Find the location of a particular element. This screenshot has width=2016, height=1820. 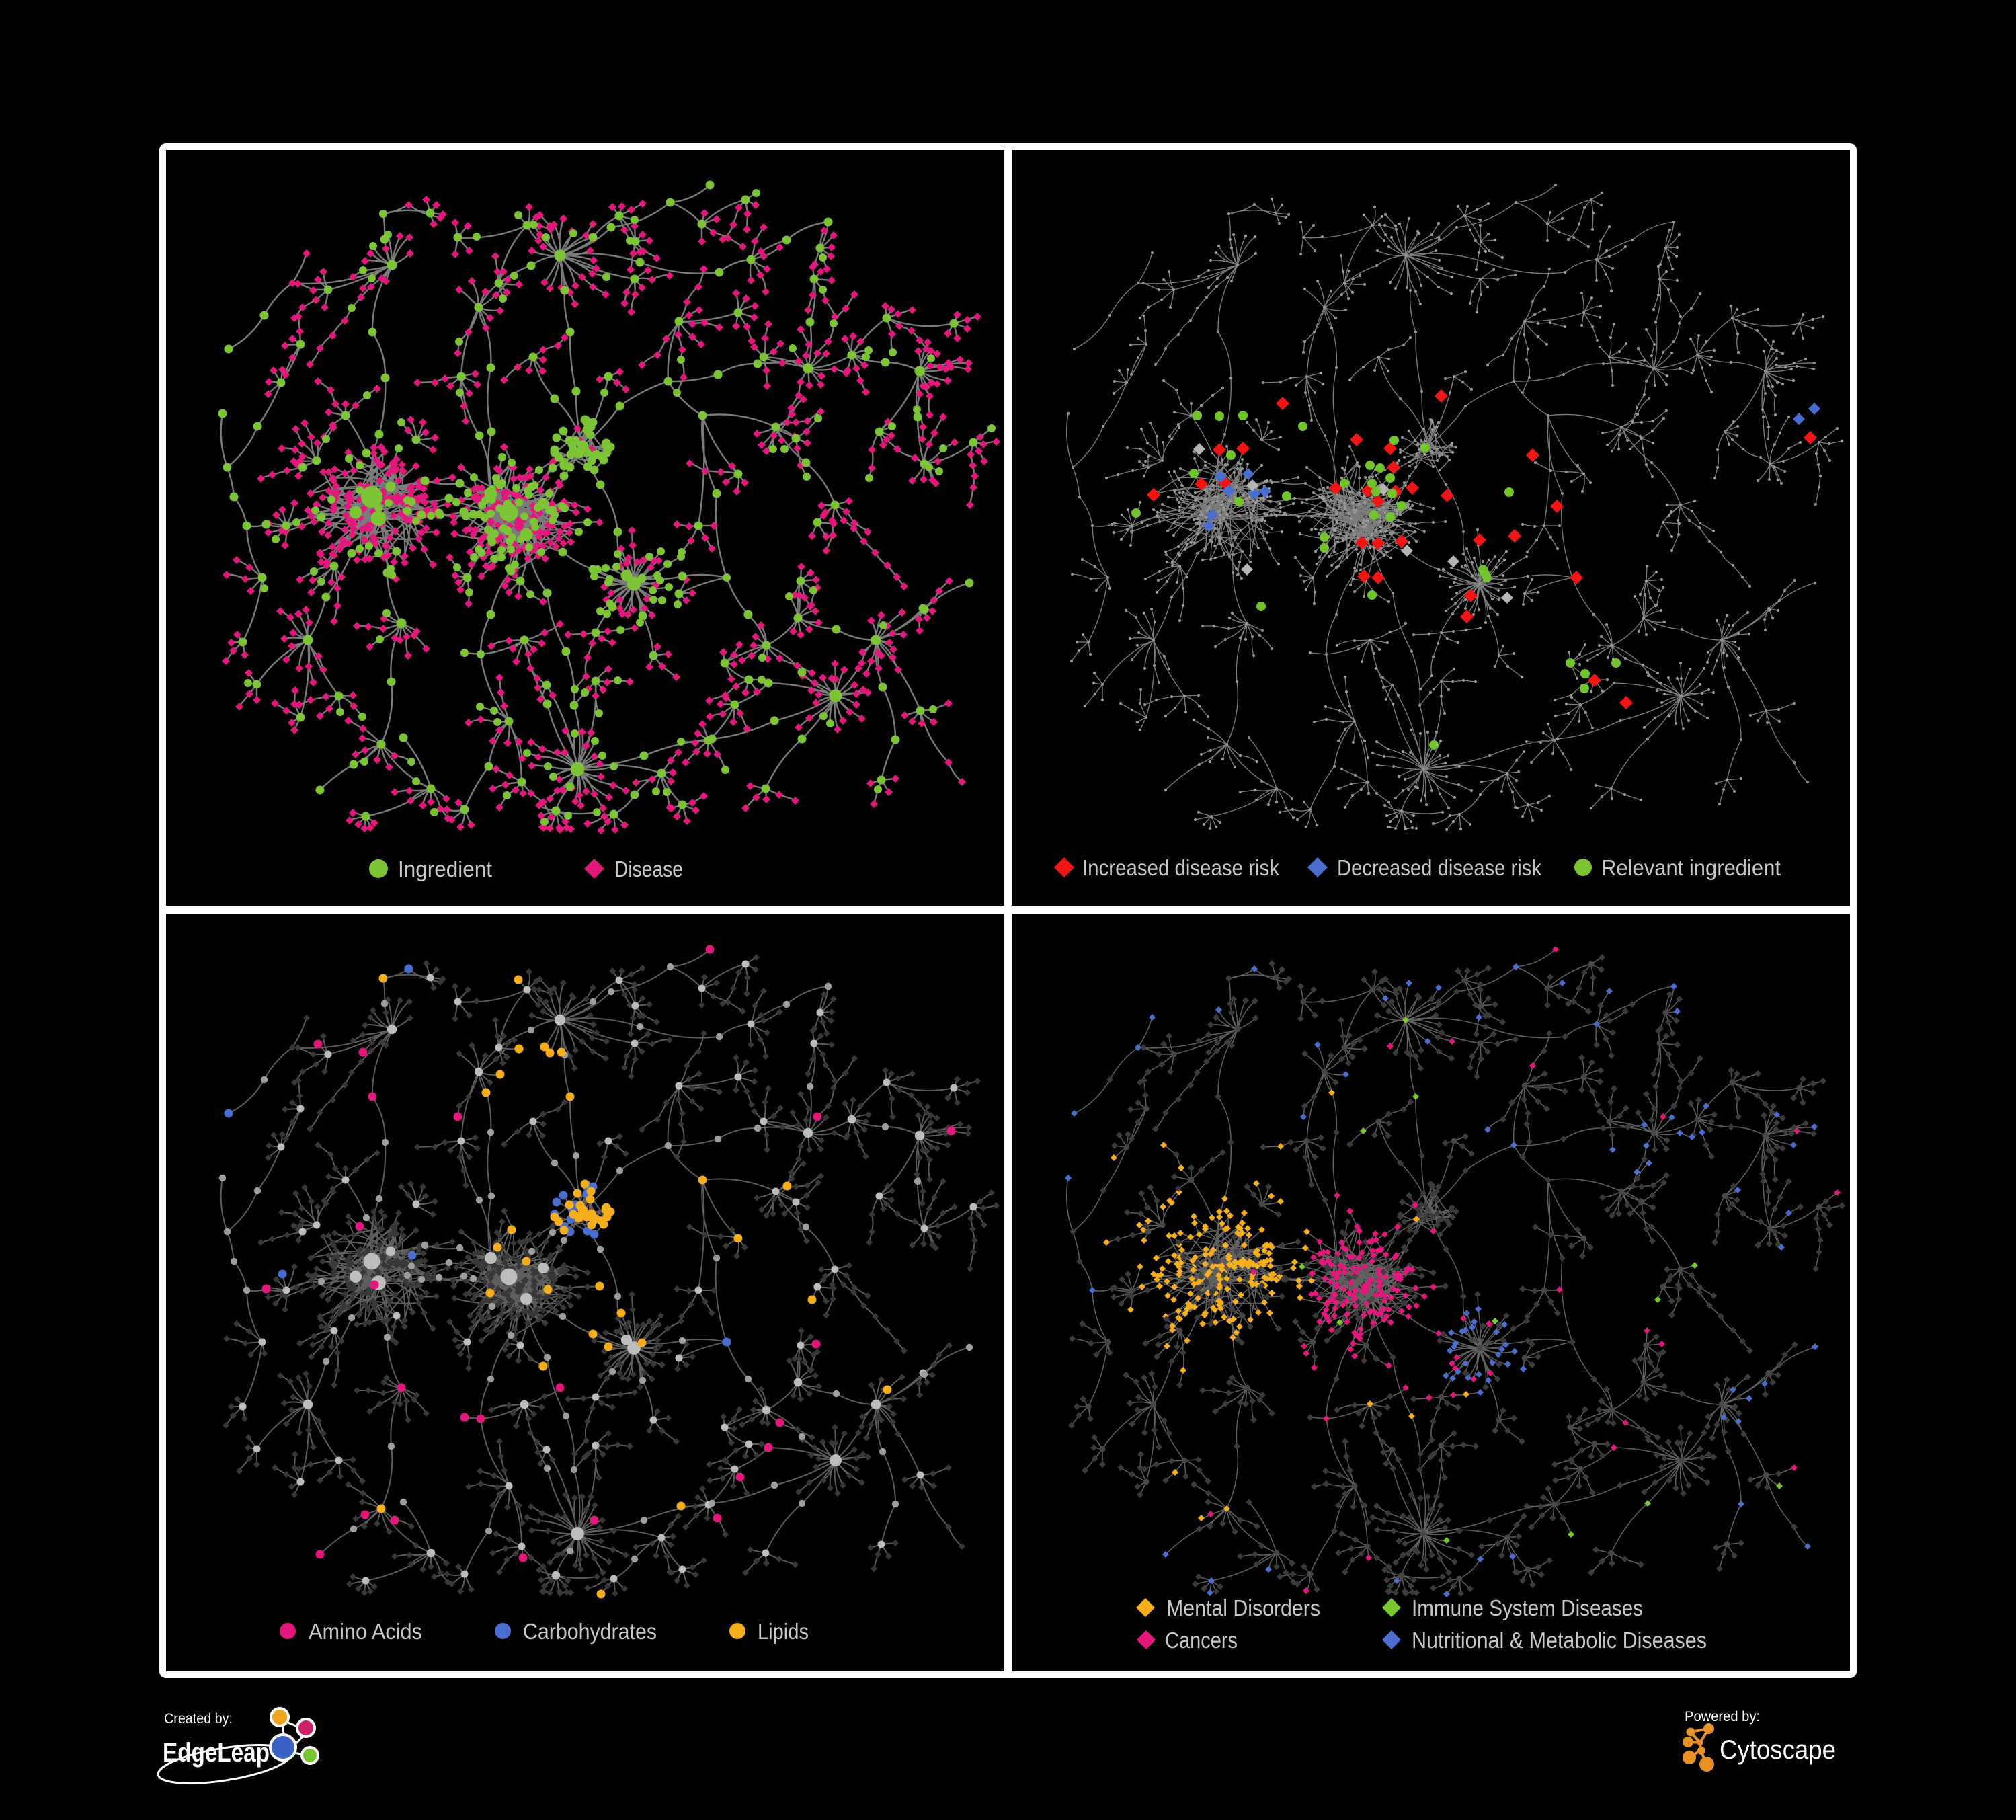

svg-text: Mental Disorders is located at coordinates (1243, 1607).